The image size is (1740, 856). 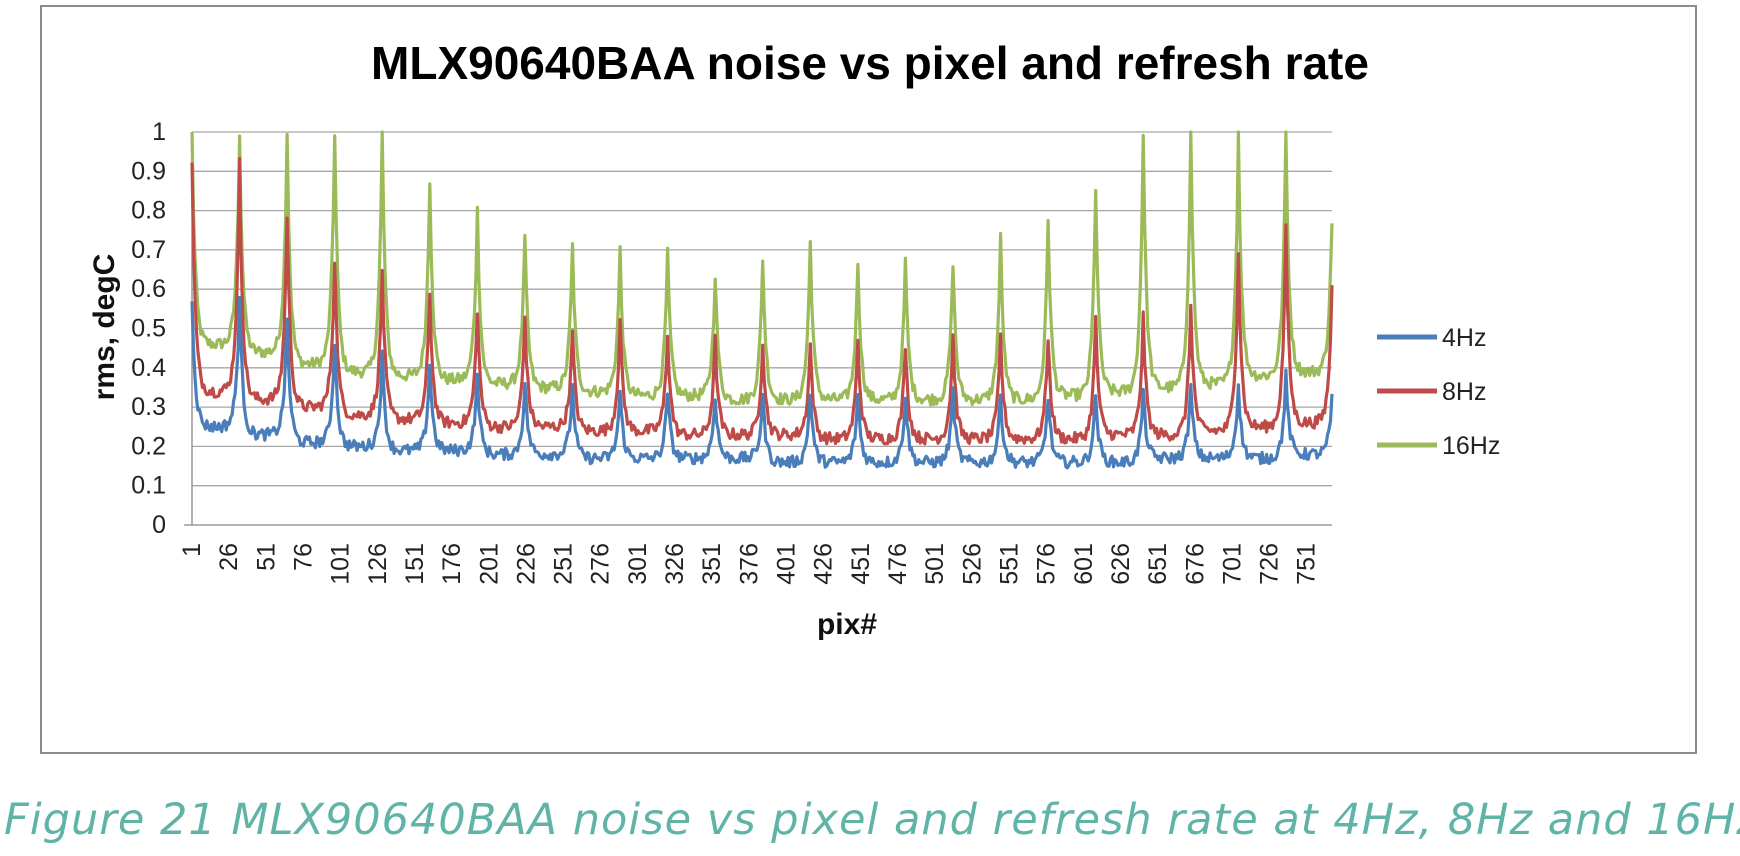 I want to click on x-tick-label: 526, so click(x=972, y=564).